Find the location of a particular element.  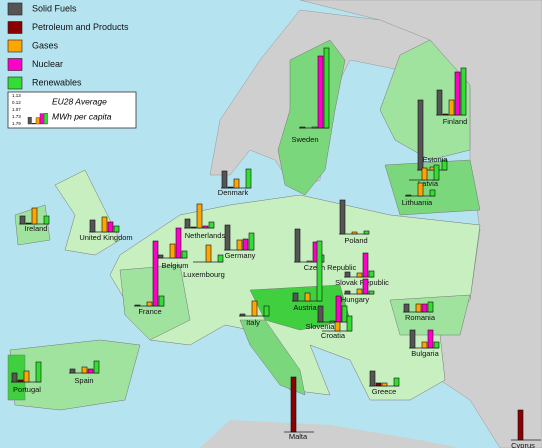

country-label: Netherlands is located at coordinates (205, 235).